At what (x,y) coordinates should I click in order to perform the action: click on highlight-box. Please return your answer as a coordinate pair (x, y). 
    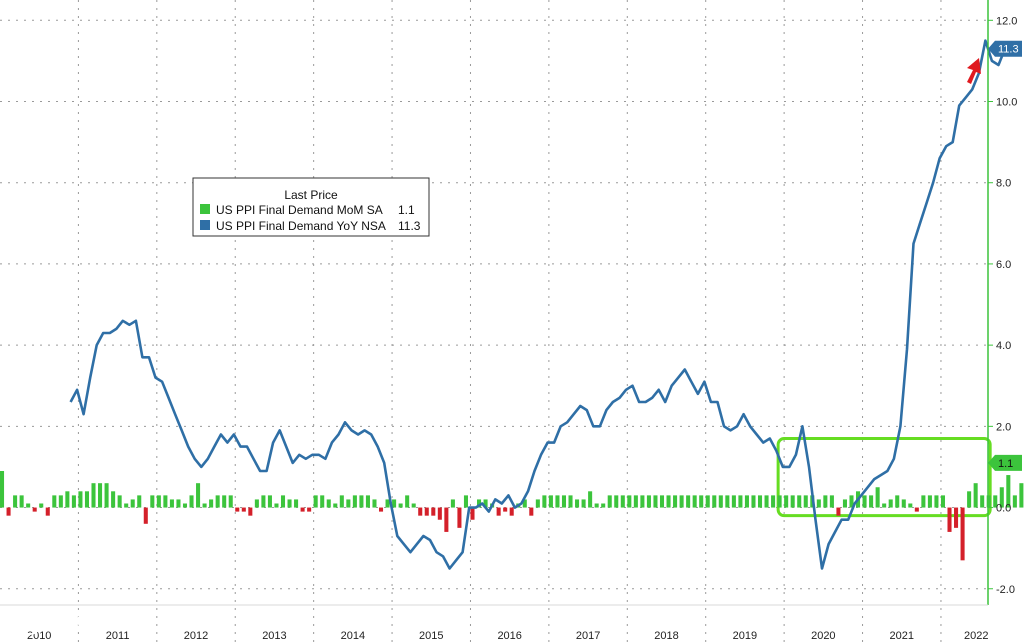
    Looking at the image, I should click on (884, 477).